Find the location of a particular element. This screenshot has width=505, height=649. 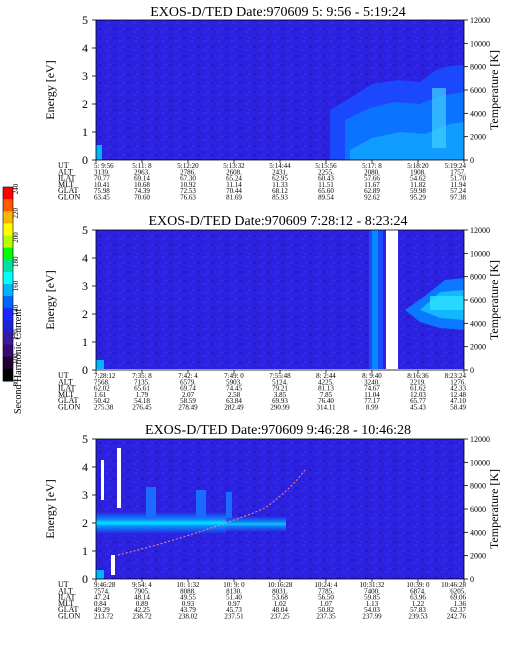

panel-title: EXOS-D/TED Date:970609 7:28:12 - 8:23:24 is located at coordinates (278, 221).